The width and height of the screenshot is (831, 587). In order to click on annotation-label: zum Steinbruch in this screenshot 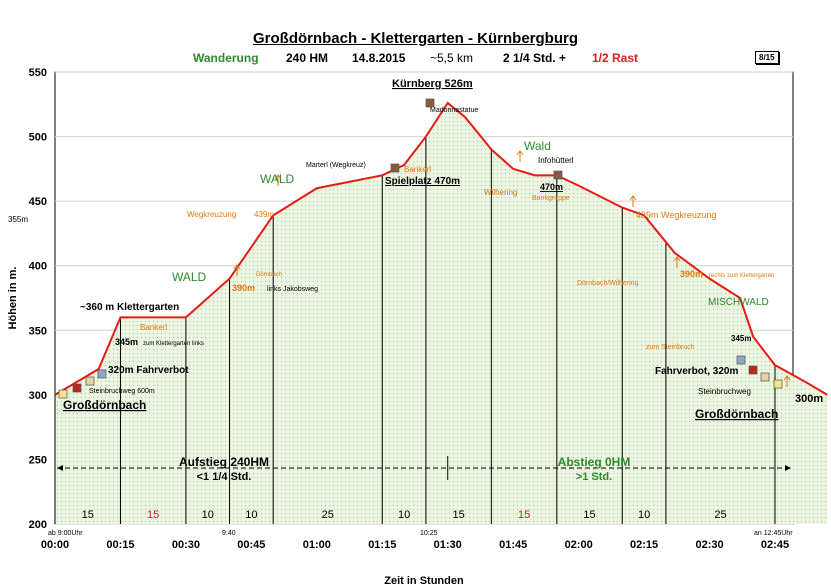, I will do `click(670, 347)`.